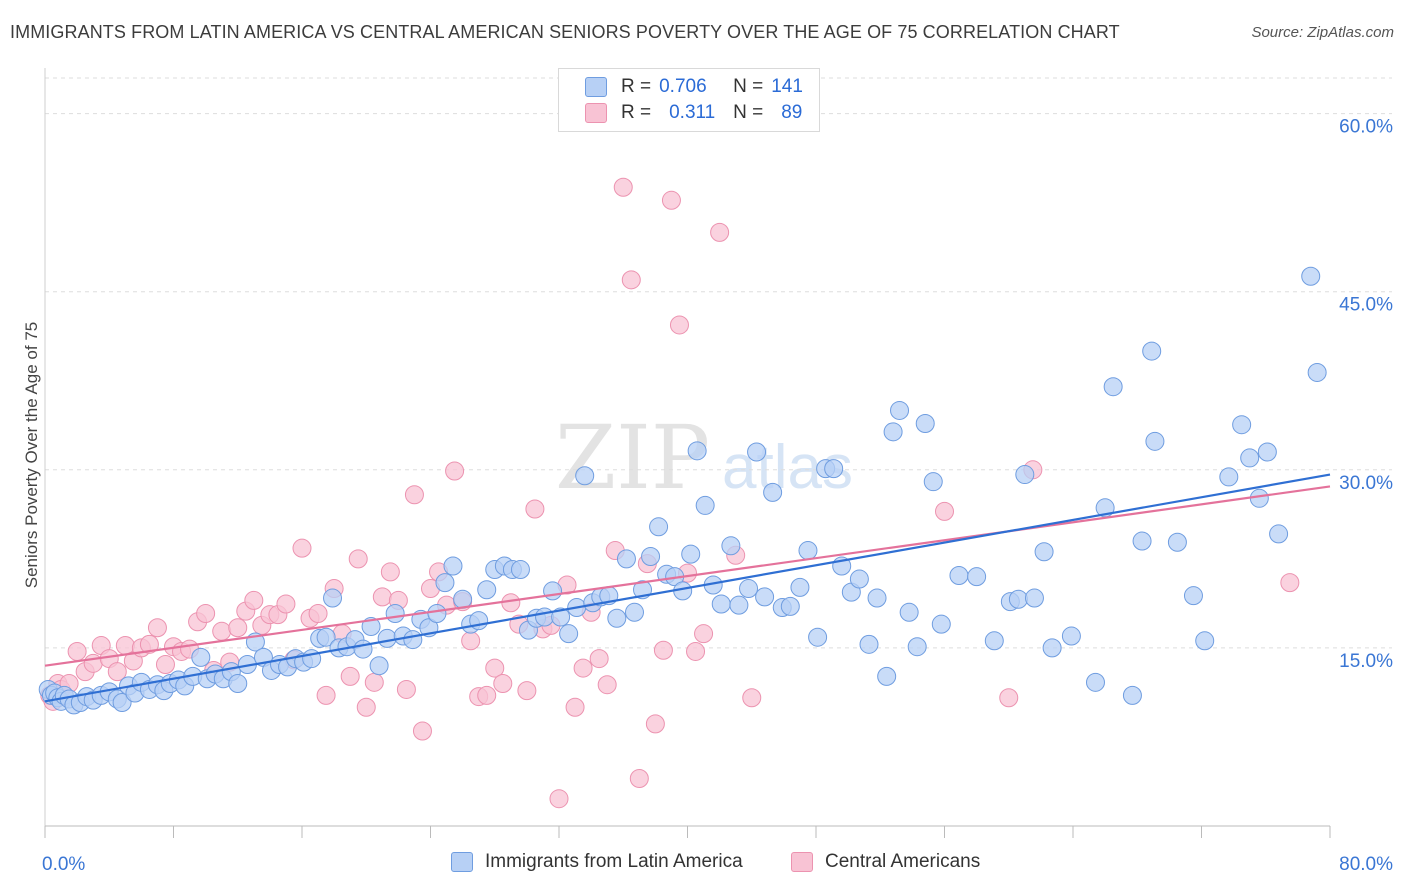 The height and width of the screenshot is (892, 1406). What do you see at coordinates (596, 113) in the screenshot?
I see `legend-swatch-pink` at bounding box center [596, 113].